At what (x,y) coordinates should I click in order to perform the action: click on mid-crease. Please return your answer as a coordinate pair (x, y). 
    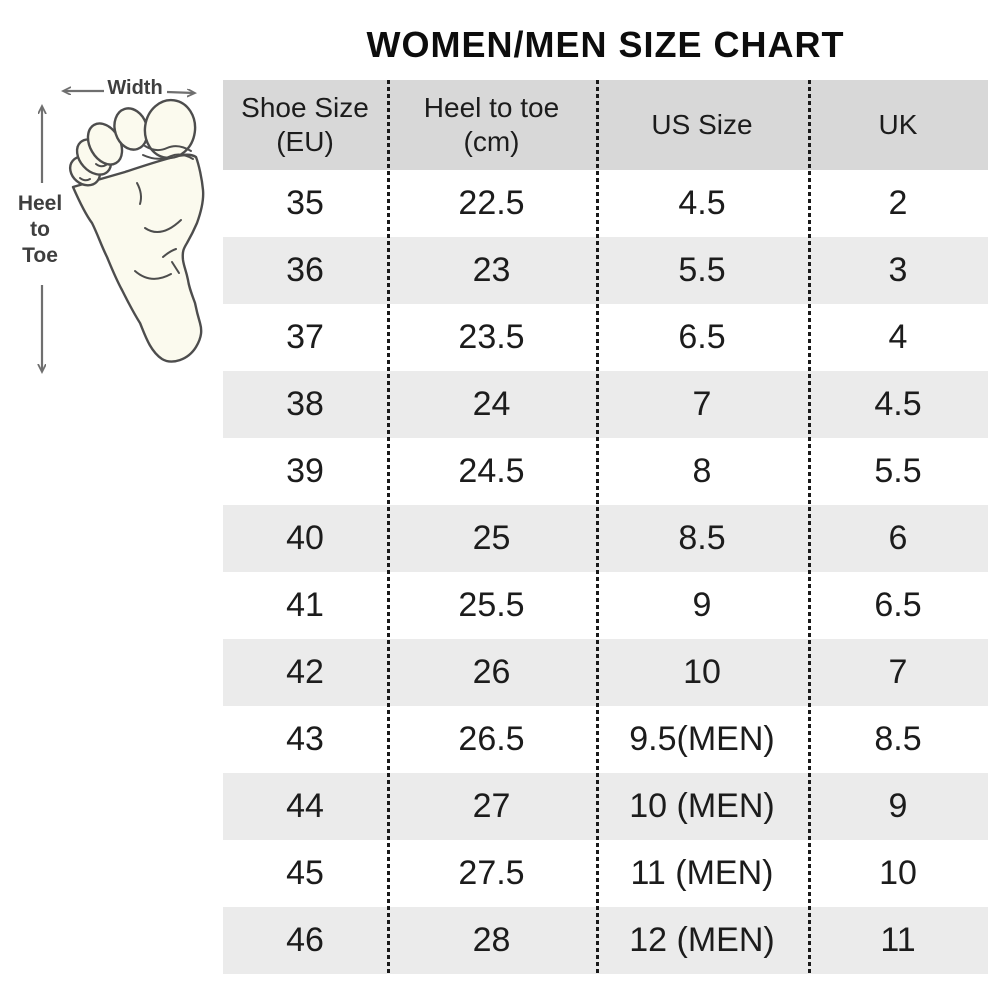
    Looking at the image, I should click on (169, 253).